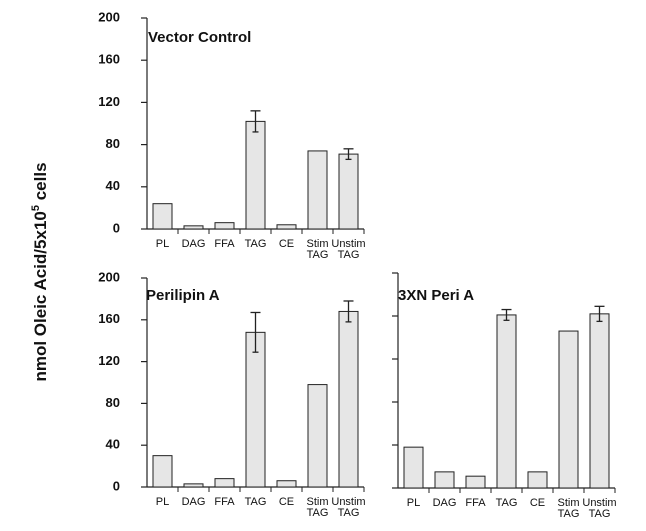 The height and width of the screenshot is (531, 646). I want to click on y-label-superscript: 5, so click(36, 208).